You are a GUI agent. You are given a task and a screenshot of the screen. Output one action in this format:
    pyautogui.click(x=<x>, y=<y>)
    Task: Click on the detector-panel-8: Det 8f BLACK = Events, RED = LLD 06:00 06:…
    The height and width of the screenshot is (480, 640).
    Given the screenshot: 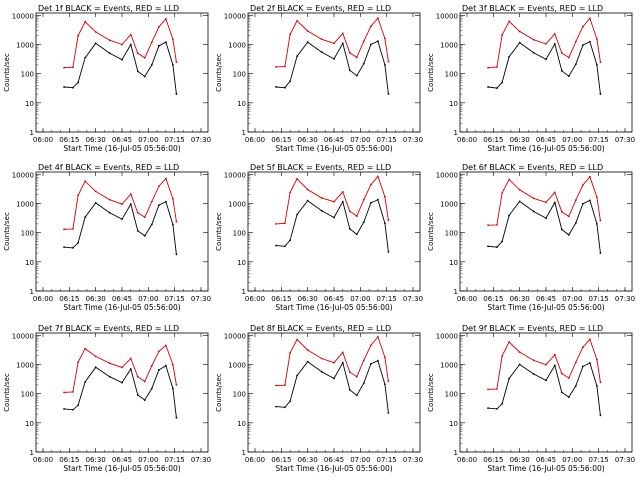 What is the action you would take?
    pyautogui.click(x=319, y=398)
    